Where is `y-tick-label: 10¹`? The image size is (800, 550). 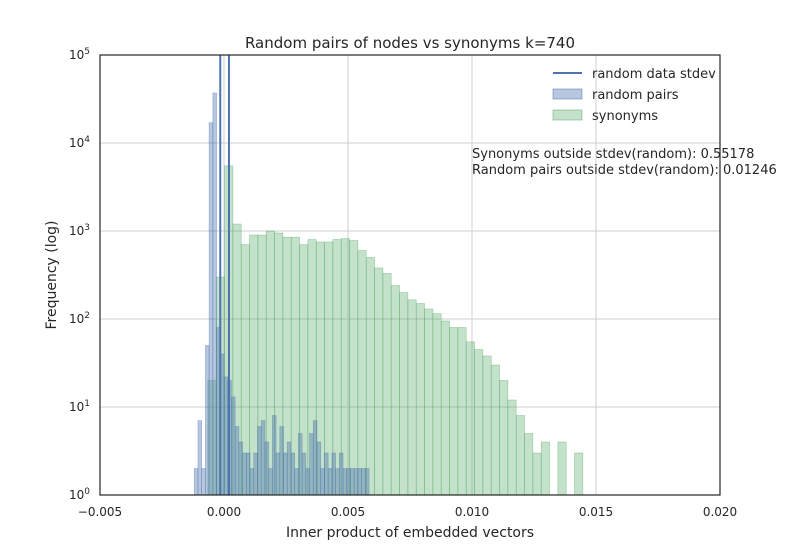 y-tick-label: 10¹ is located at coordinates (79, 406).